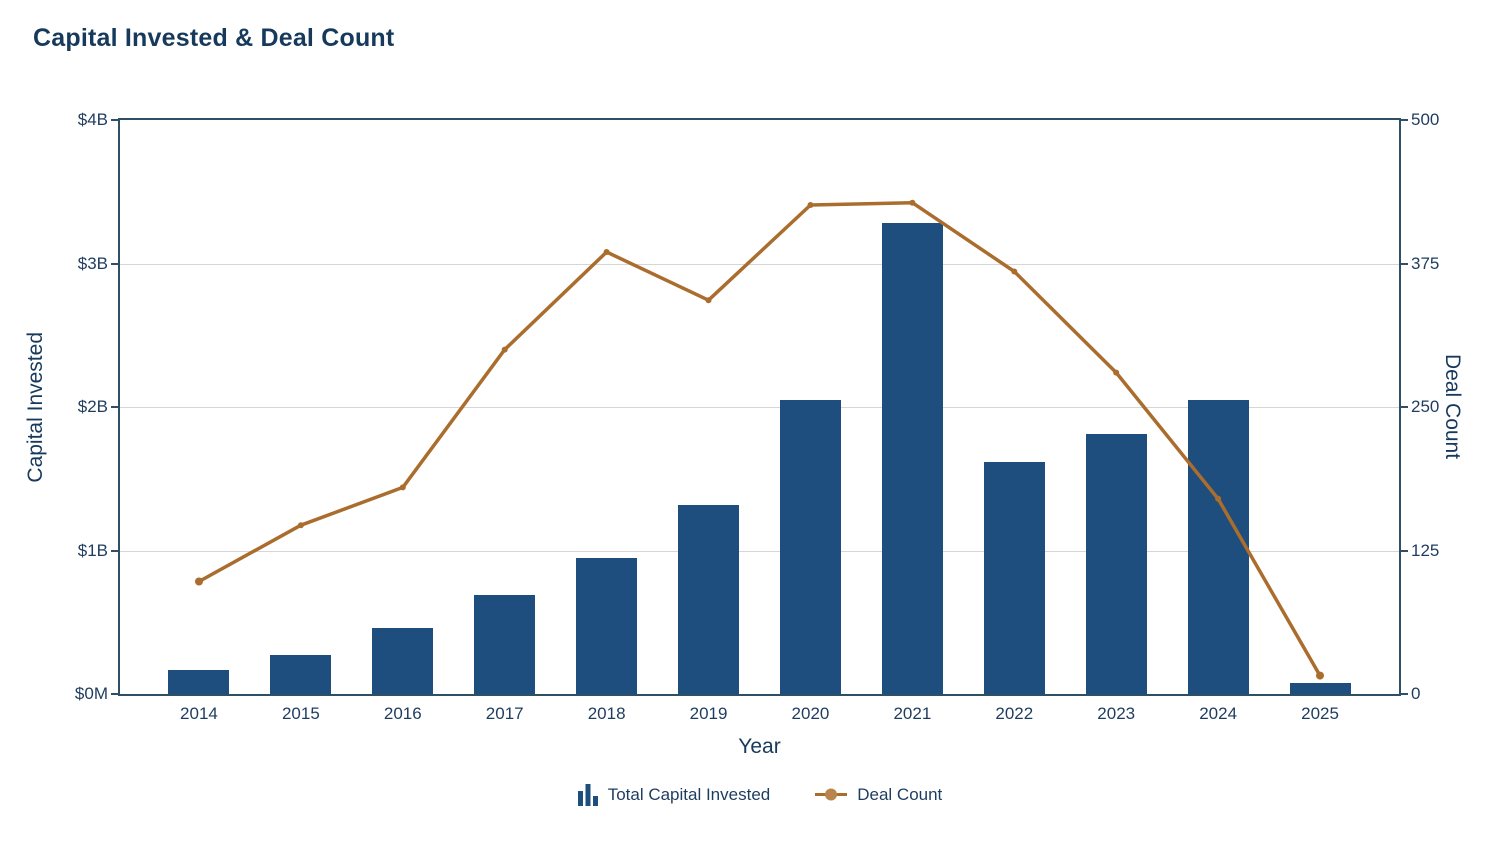 This screenshot has width=1488, height=860. Describe the element at coordinates (1218, 498) in the screenshot. I see `line-point-2024` at that location.